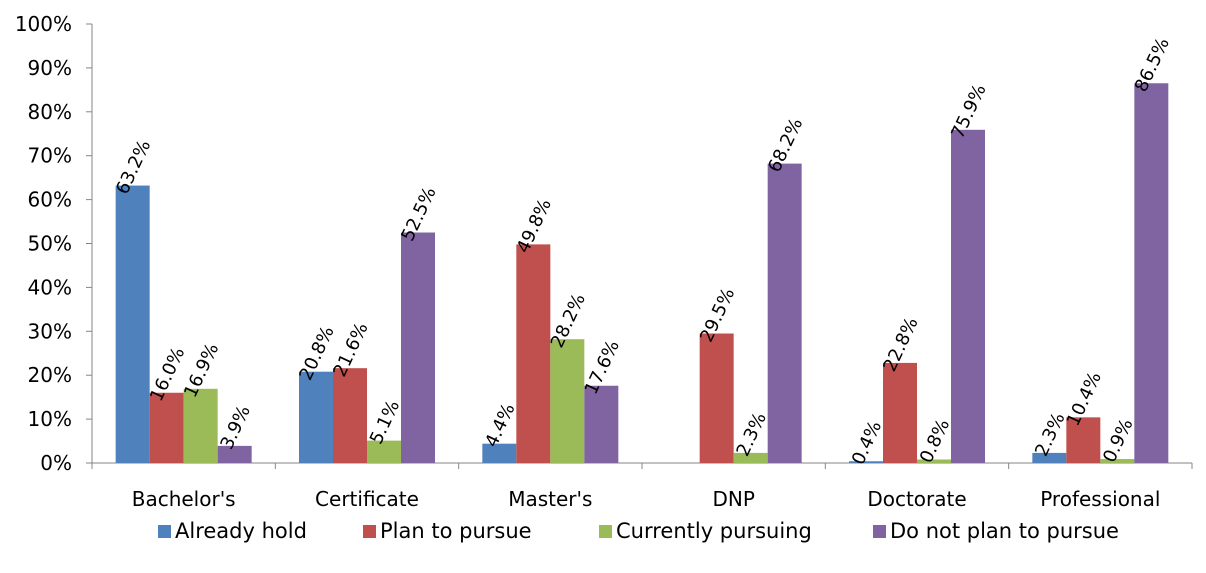 The width and height of the screenshot is (1206, 573). Describe the element at coordinates (50, 112) in the screenshot. I see `y-tick-label: 80%` at that location.